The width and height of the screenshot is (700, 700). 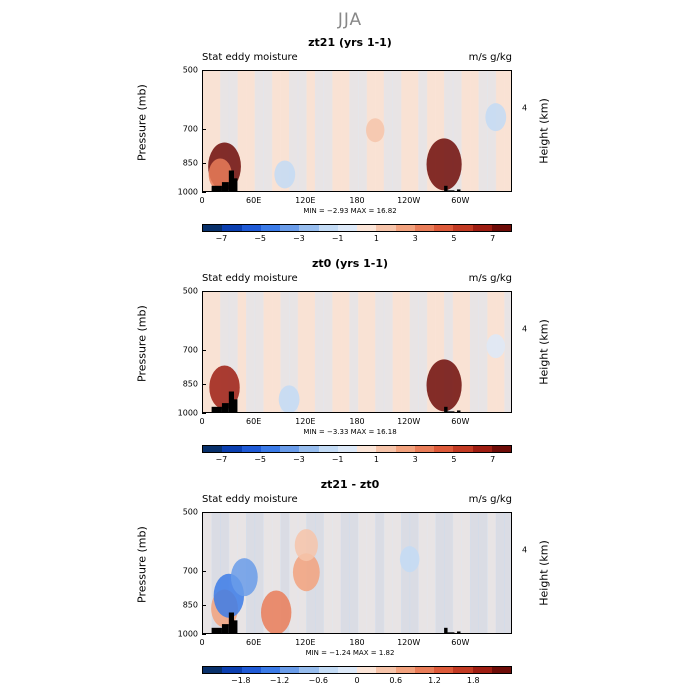 I want to click on page-title: JJA, so click(x=350, y=20).